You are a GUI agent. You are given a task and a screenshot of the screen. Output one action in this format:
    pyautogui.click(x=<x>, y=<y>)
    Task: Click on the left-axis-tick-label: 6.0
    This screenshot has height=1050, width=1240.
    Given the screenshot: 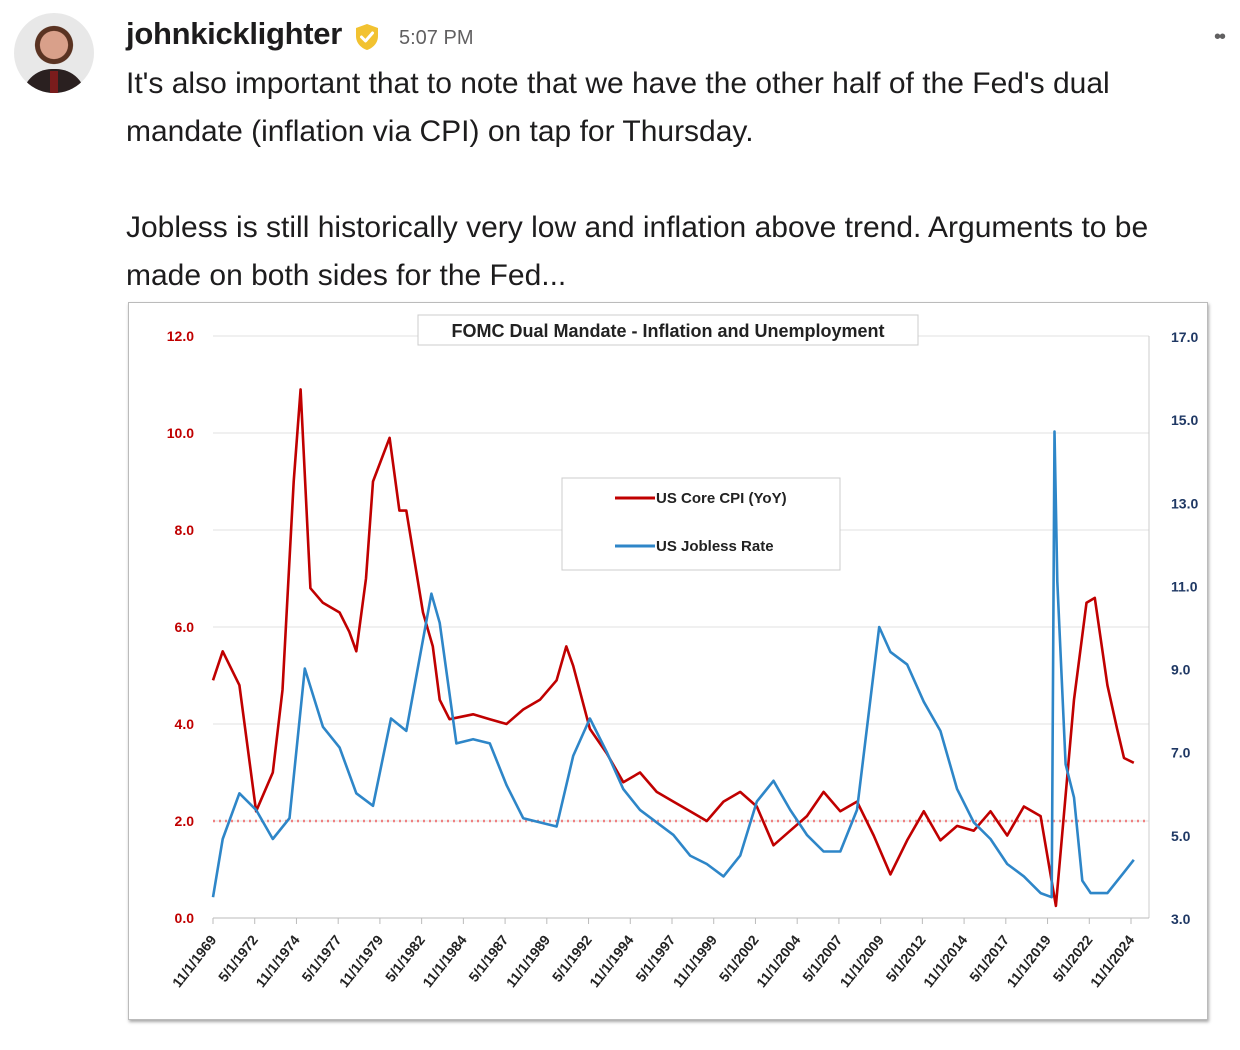 What is the action you would take?
    pyautogui.click(x=185, y=627)
    